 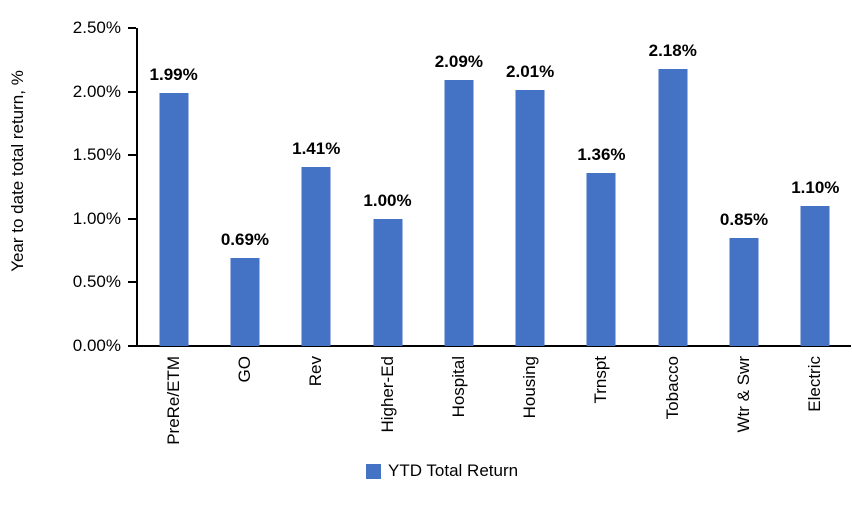 What do you see at coordinates (96, 27) in the screenshot?
I see `y-tick-label: 2.50%` at bounding box center [96, 27].